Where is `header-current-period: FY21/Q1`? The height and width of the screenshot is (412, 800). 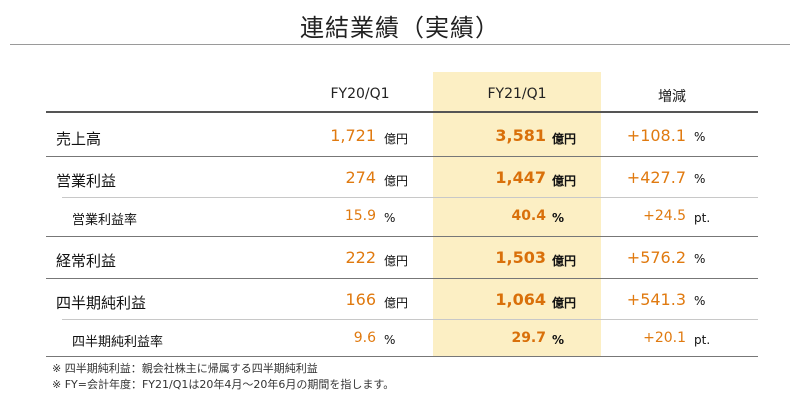
header-current-period: FY21/Q1 is located at coordinates (517, 94).